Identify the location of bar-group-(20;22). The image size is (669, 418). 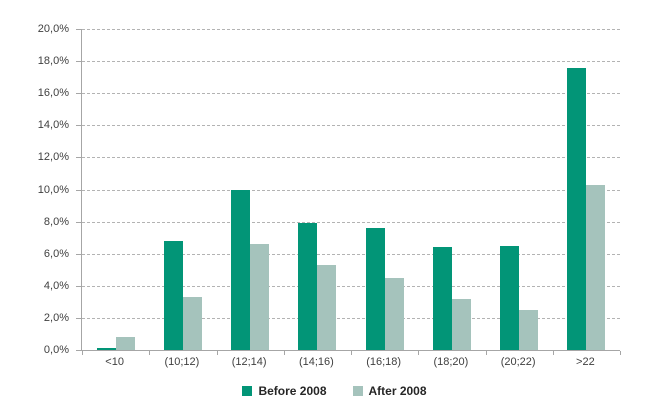
(519, 189).